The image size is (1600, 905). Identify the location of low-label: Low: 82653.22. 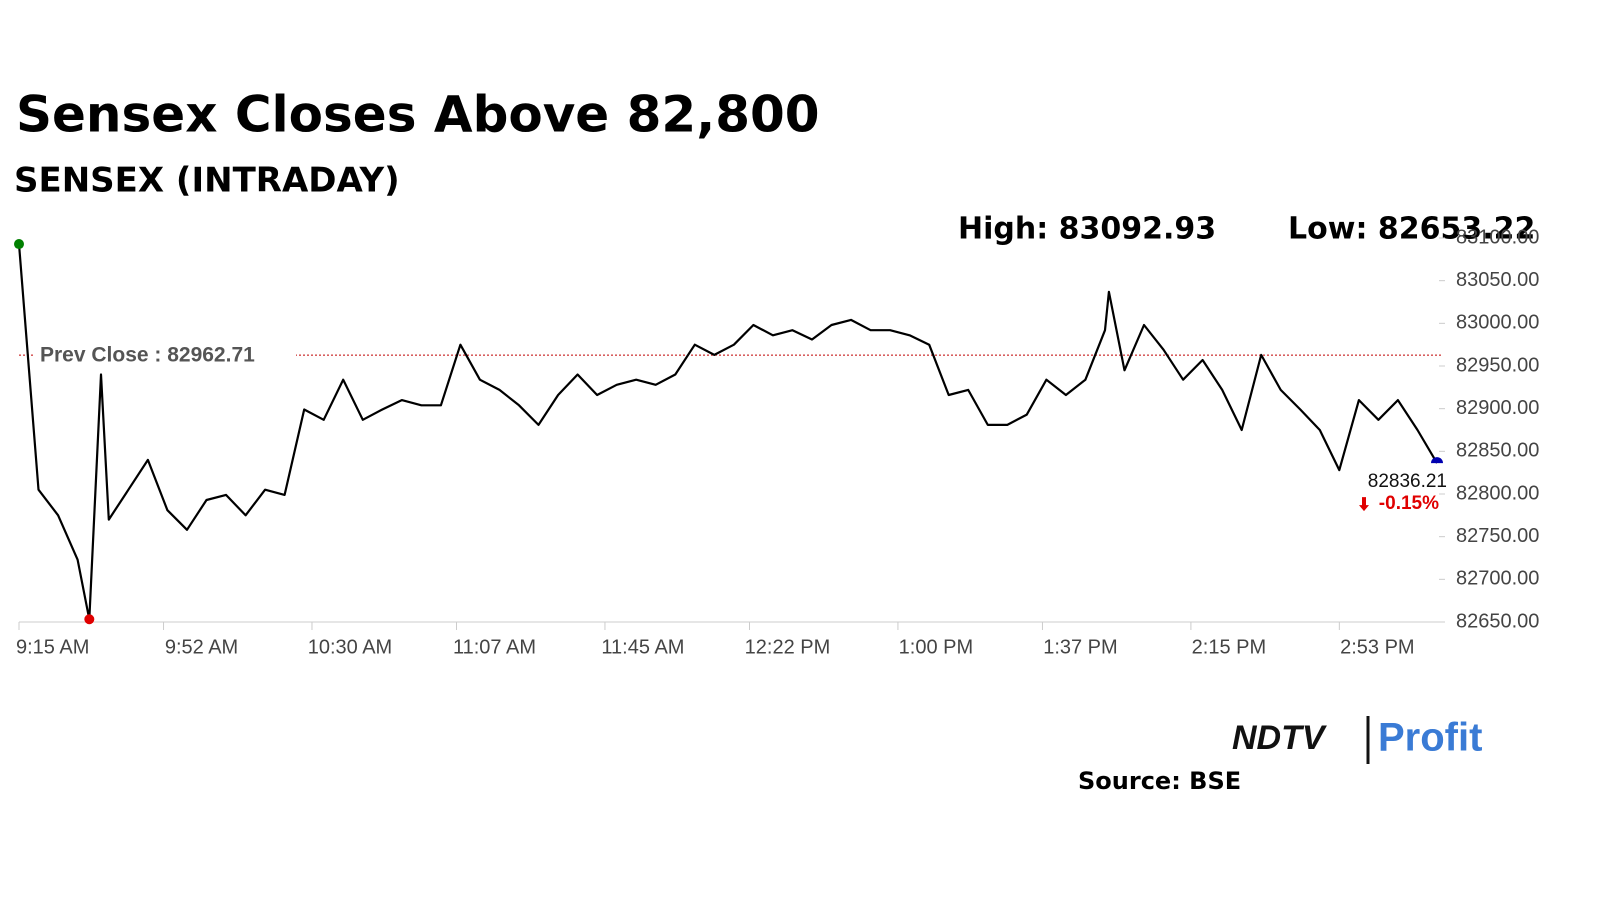
(1411, 229).